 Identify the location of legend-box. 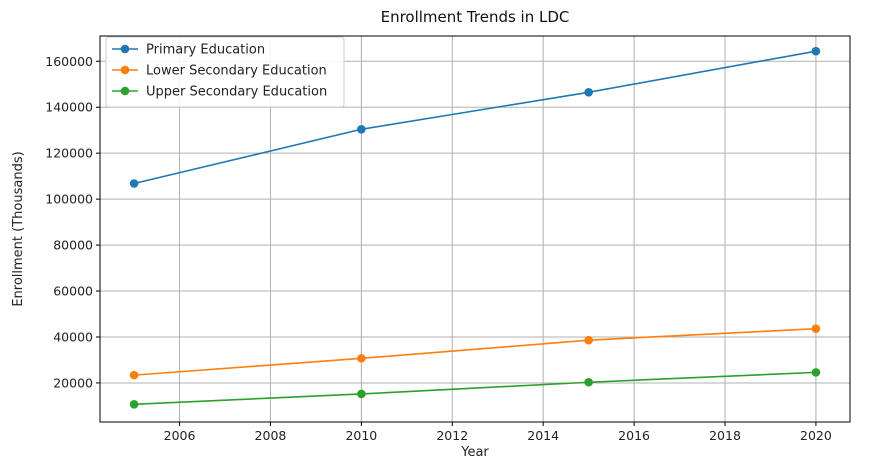
(225, 72).